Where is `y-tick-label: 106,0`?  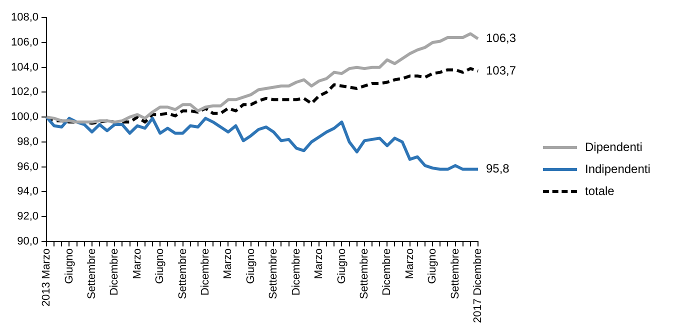 y-tick-label: 106,0 is located at coordinates (24, 42).